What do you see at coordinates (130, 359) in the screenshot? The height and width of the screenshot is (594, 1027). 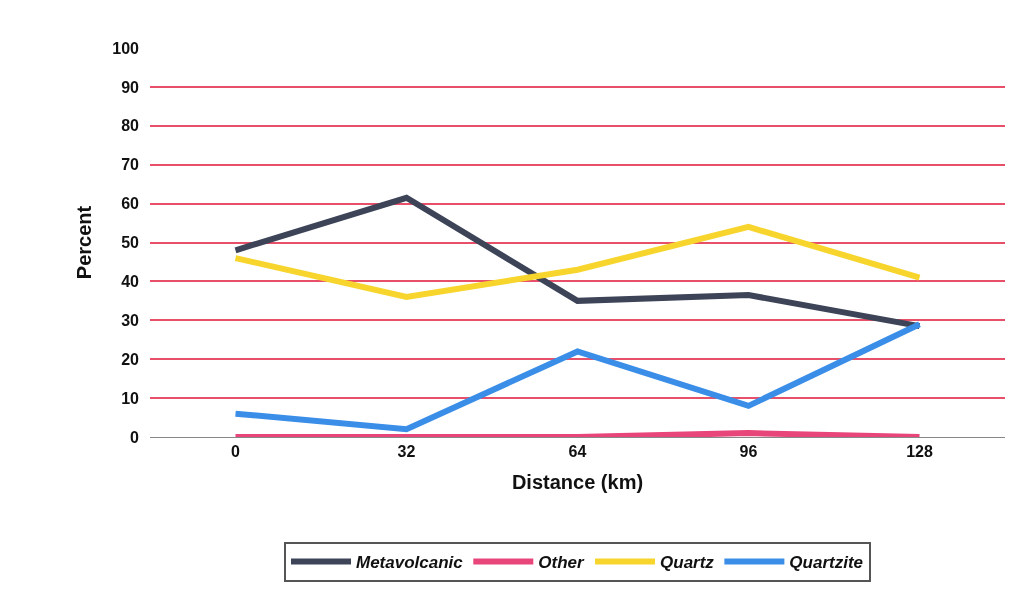 I see `y-tick-label: 20` at bounding box center [130, 359].